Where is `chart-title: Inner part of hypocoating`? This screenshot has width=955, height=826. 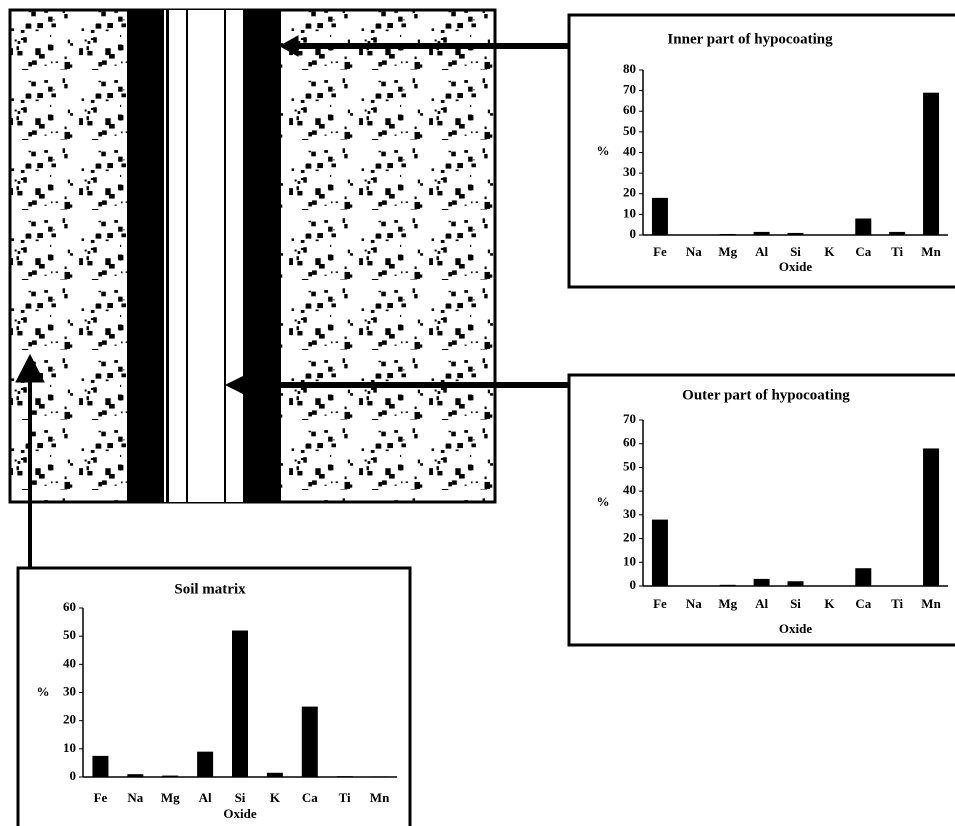
chart-title: Inner part of hypocoating is located at coordinates (750, 39).